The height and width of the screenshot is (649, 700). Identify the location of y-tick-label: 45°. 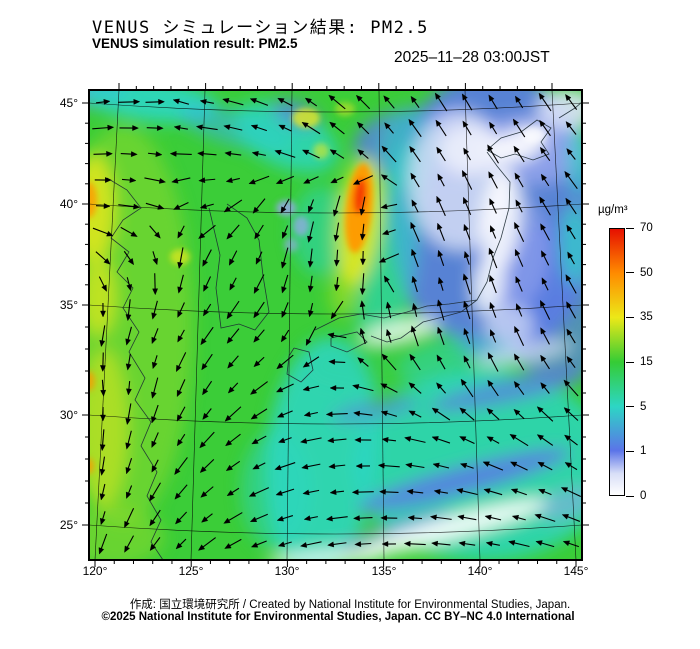
(68, 103).